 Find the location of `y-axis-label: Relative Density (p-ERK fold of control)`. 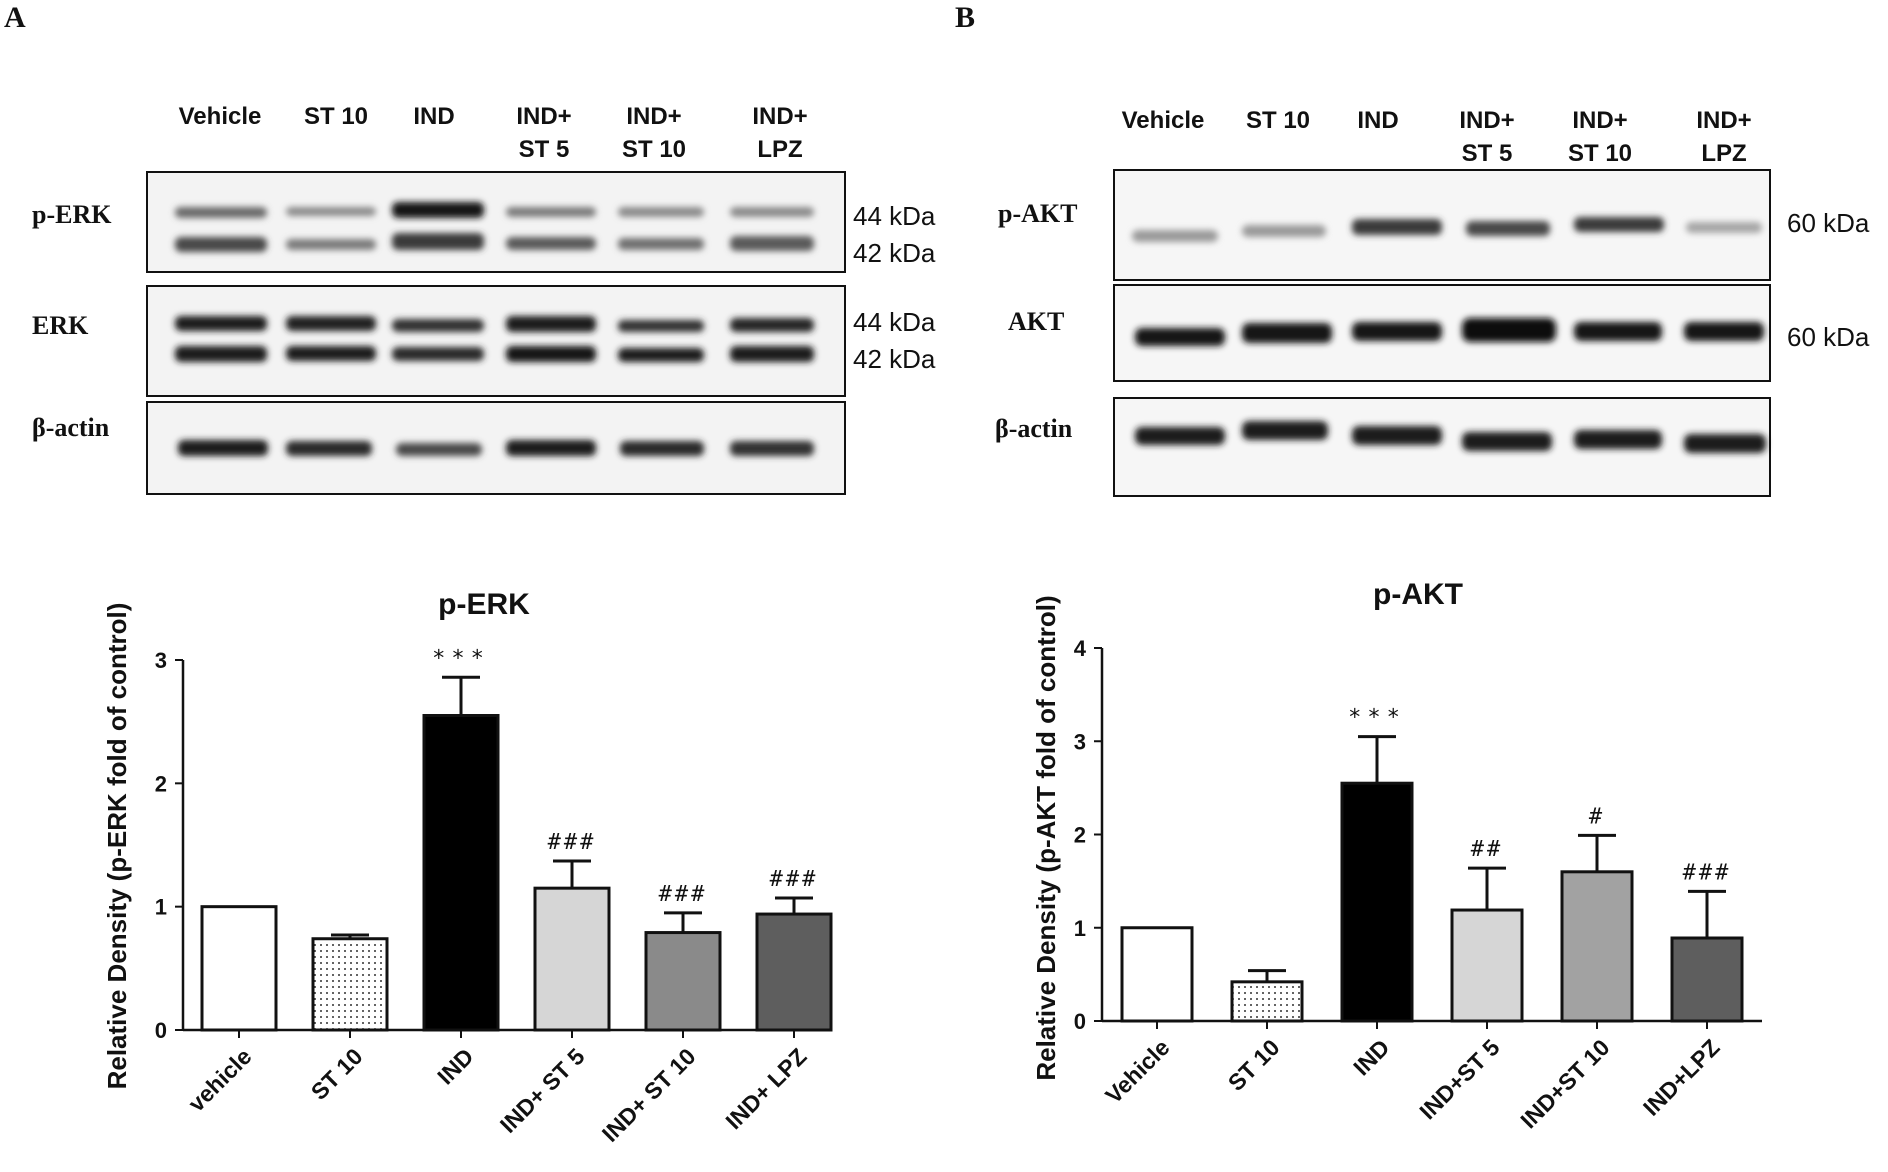

y-axis-label: Relative Density (p-ERK fold of control) is located at coordinates (117, 846).